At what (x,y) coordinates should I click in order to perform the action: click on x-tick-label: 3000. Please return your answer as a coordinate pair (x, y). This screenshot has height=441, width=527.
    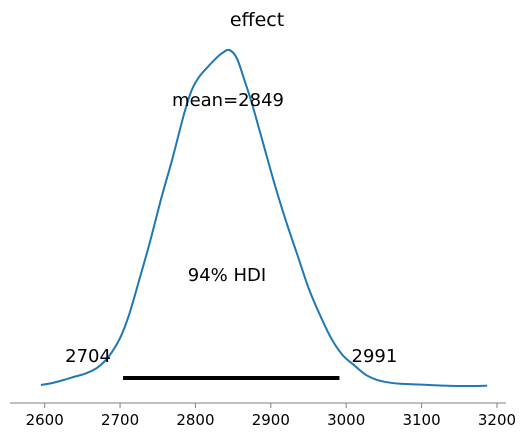
    Looking at the image, I should click on (346, 420).